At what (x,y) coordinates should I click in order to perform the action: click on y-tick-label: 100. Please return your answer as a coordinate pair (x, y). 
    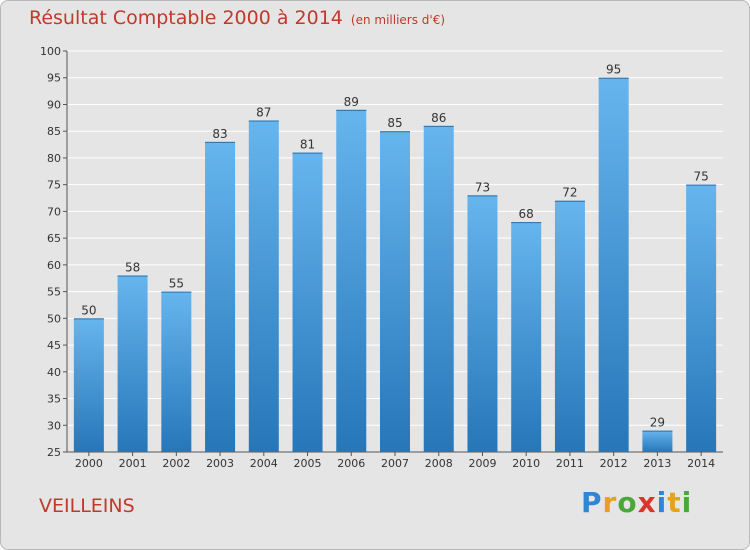
    Looking at the image, I should click on (50, 51).